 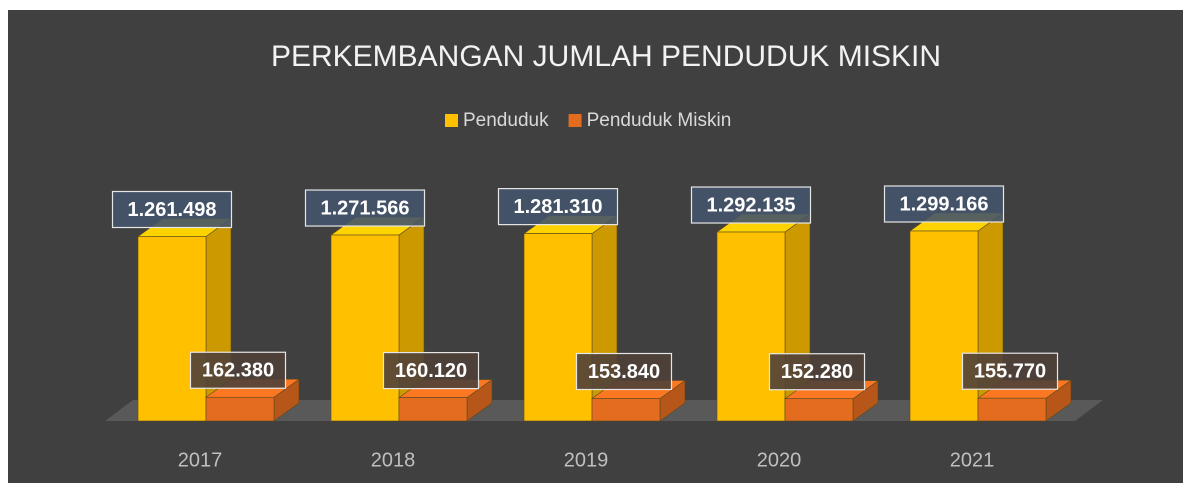 I want to click on value-label: 1.281.310, so click(x=558, y=207).